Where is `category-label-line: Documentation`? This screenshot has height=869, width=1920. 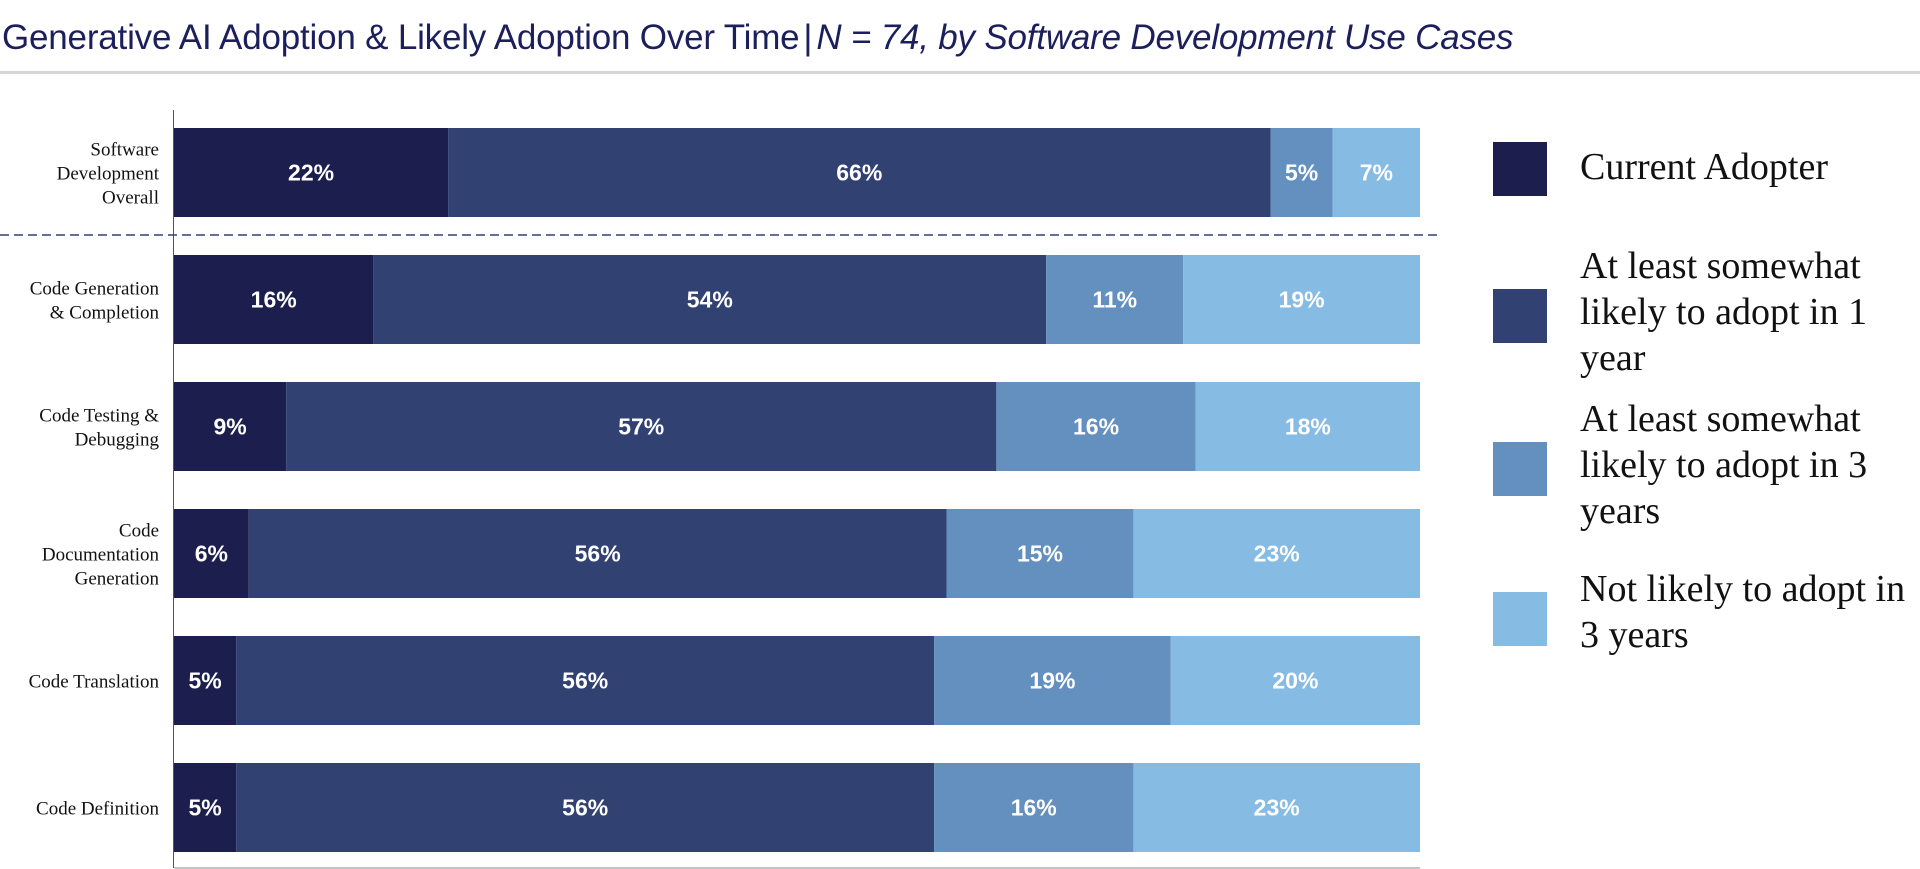 category-label-line: Documentation is located at coordinates (101, 555).